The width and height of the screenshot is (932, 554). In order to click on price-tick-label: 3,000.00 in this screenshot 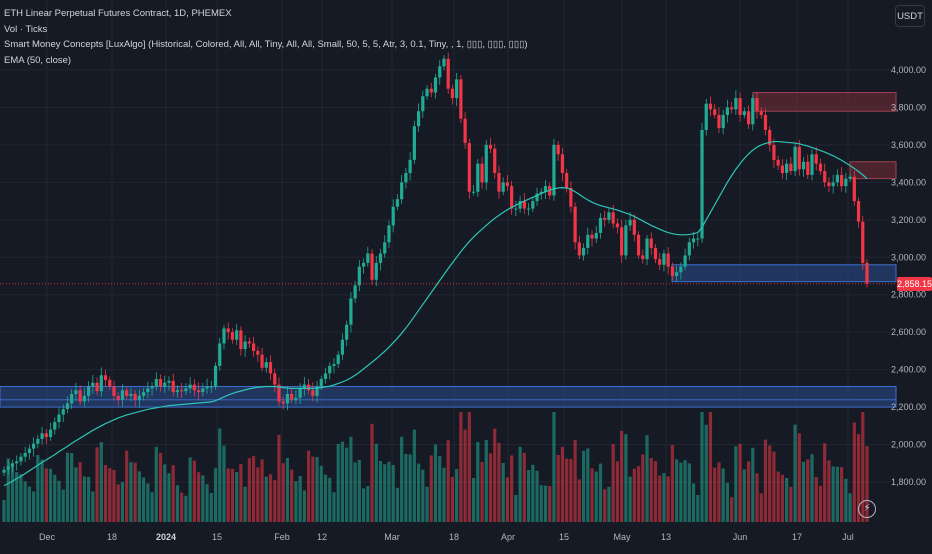, I will do `click(908, 257)`.